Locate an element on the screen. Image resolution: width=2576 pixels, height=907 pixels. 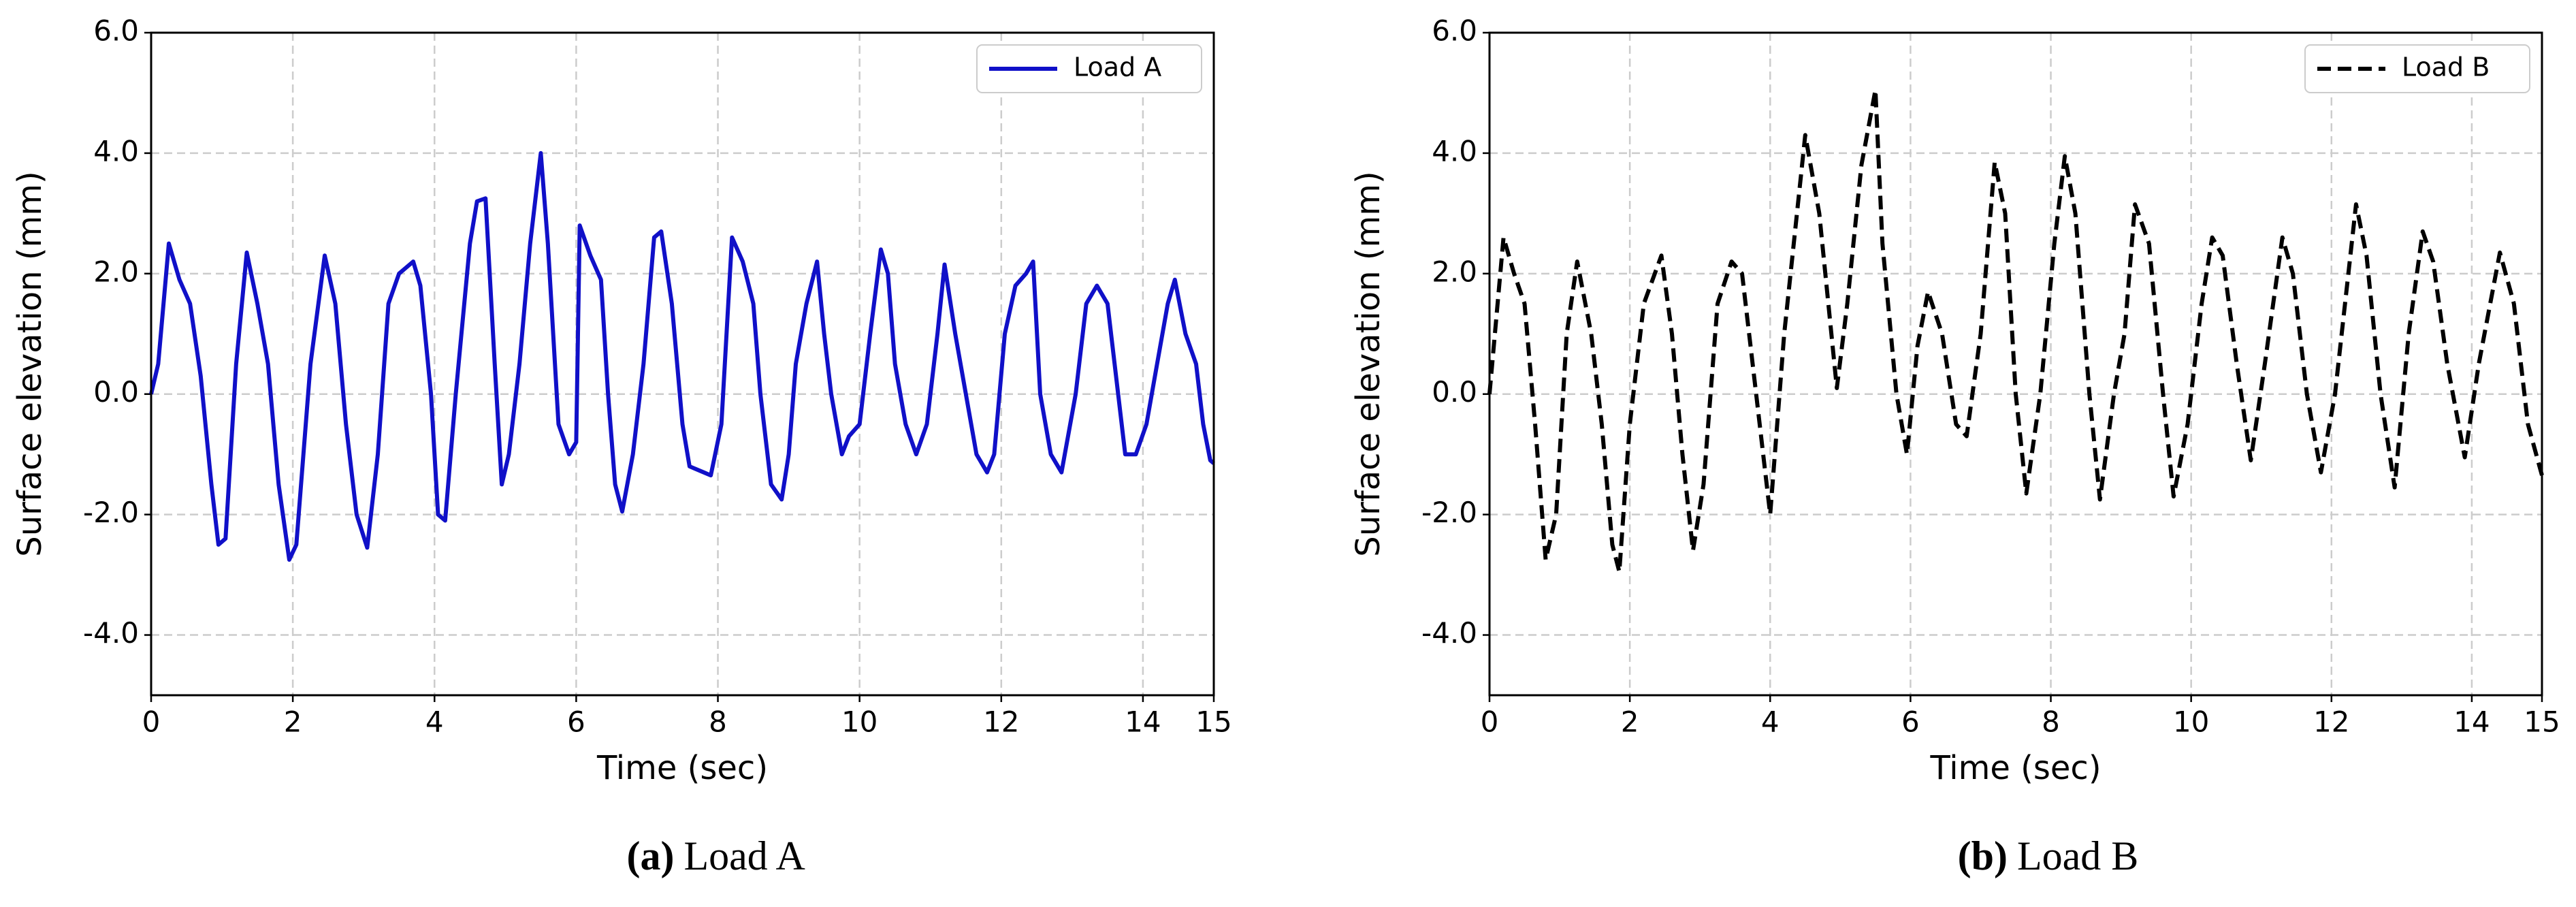
caption: Load B is located at coordinates (2077, 855).